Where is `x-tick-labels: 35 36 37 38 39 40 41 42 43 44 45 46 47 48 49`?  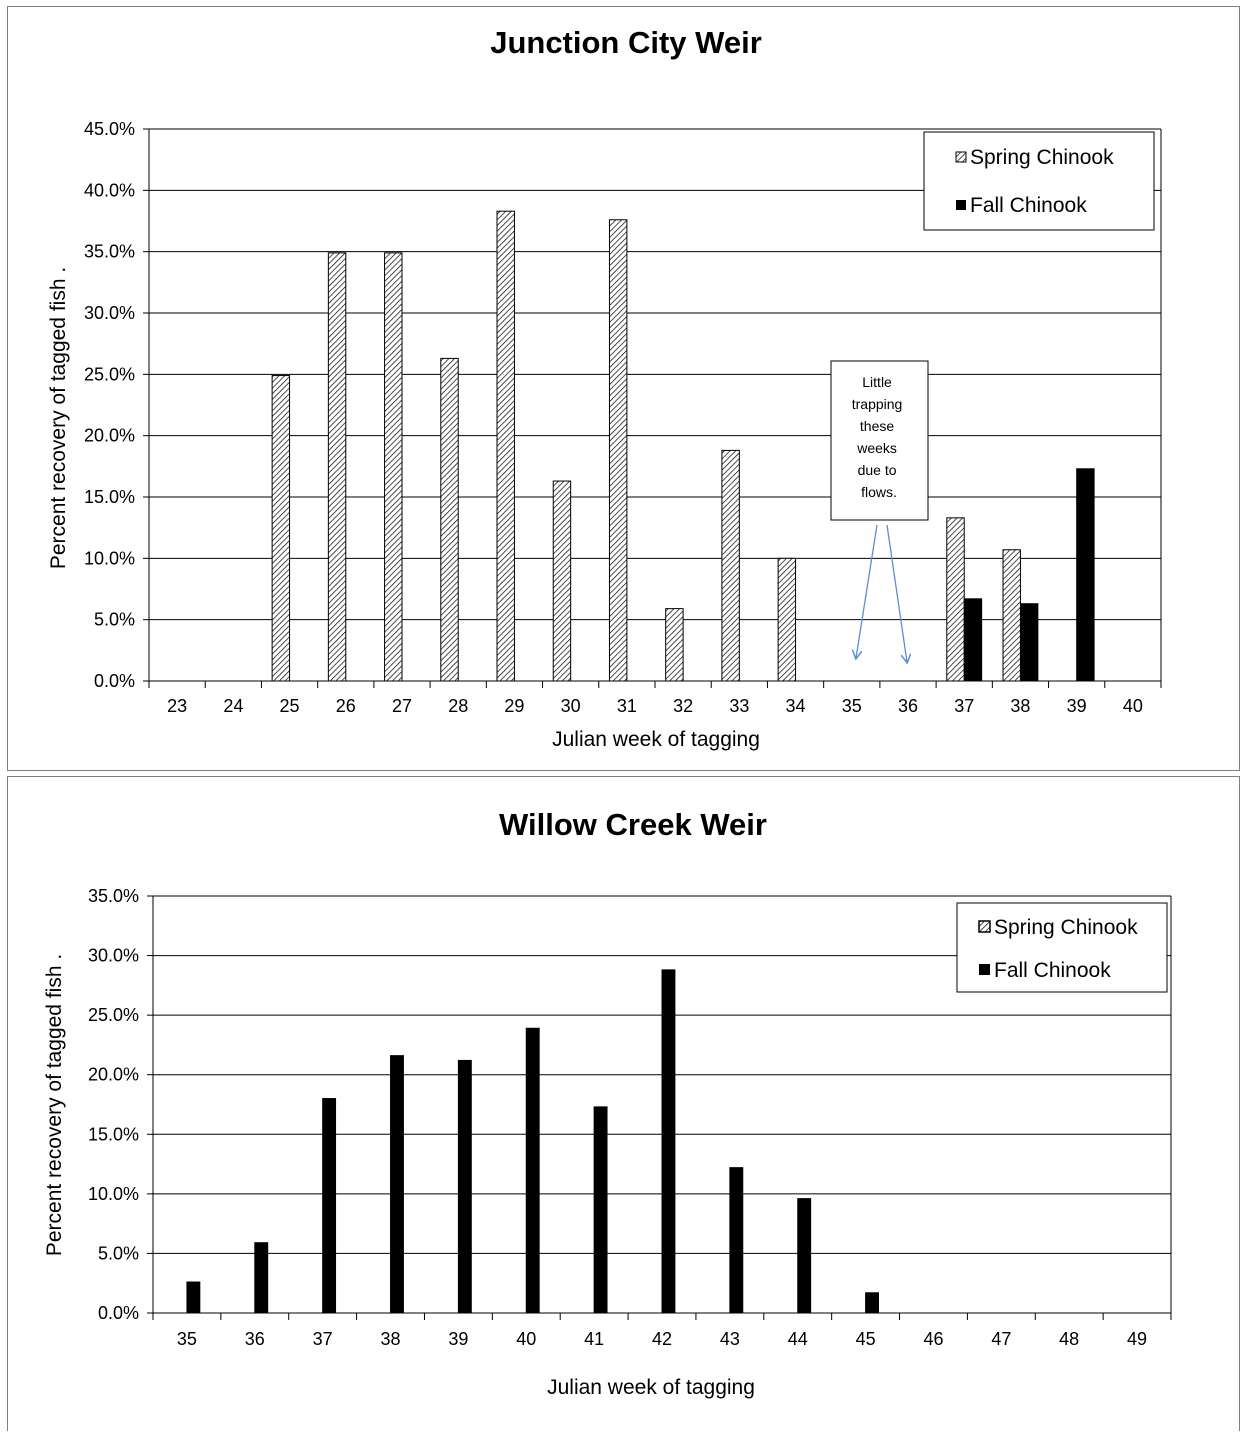
x-tick-labels: 35 36 37 38 39 40 41 42 43 44 45 46 47 48 49 is located at coordinates (662, 1339).